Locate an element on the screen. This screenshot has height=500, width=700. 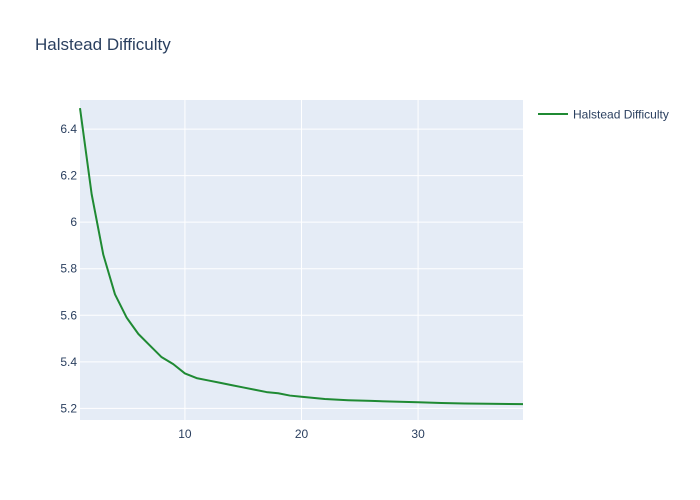
y-tick-label: 5.4 is located at coordinates (68, 362).